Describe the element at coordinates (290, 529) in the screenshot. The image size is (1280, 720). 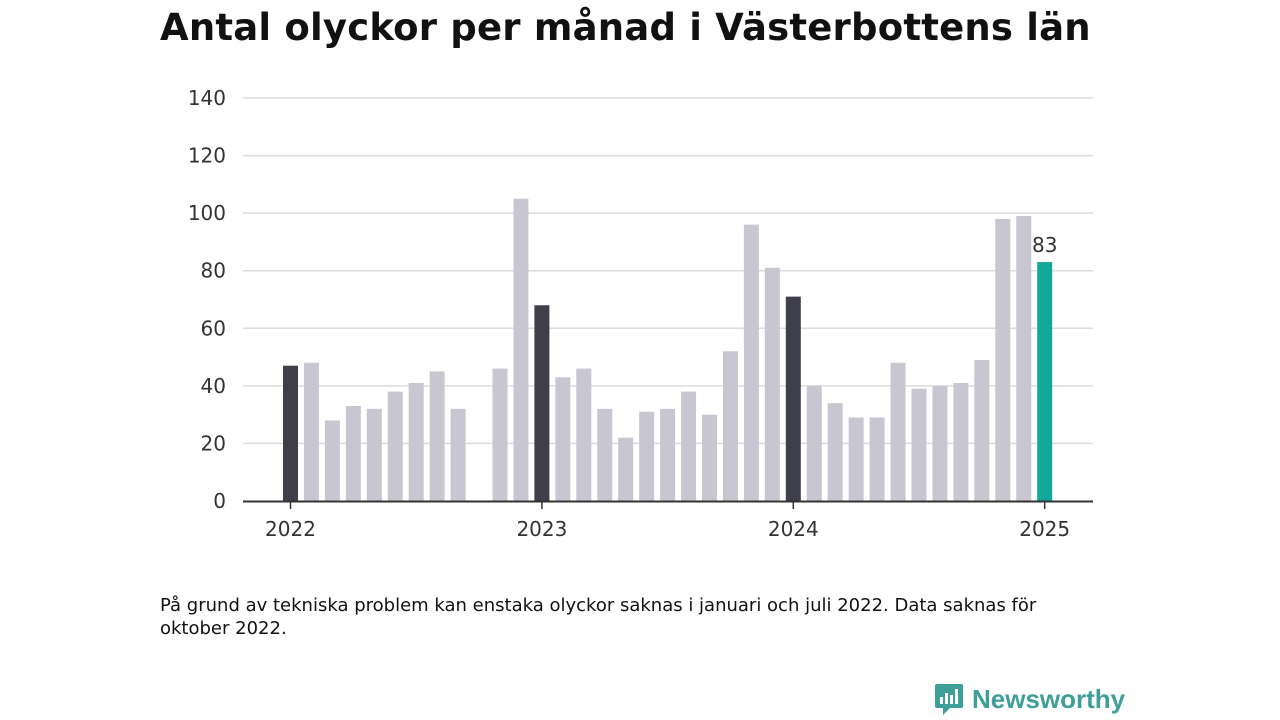
I see `x-tick-label: 2022` at that location.